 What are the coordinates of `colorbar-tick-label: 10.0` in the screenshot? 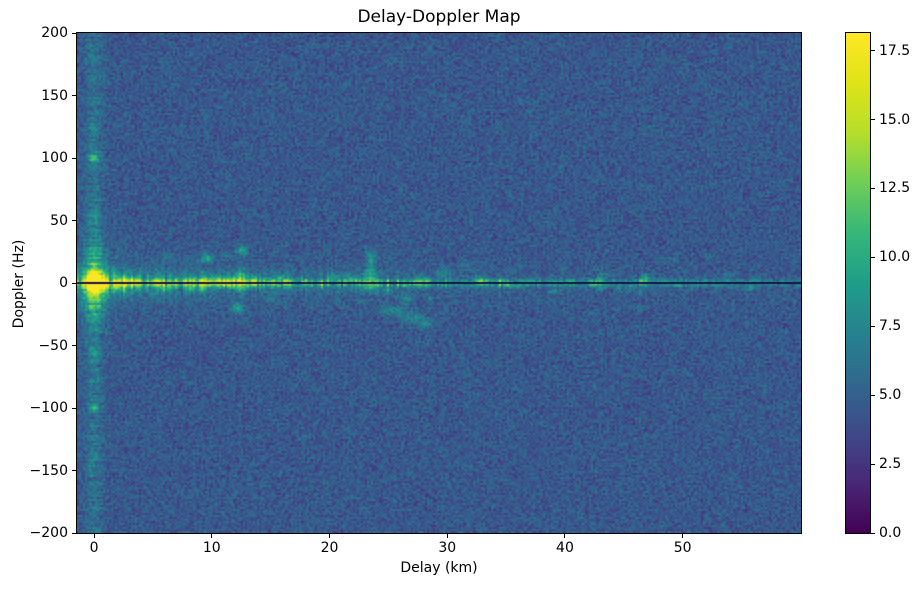 It's located at (895, 257).